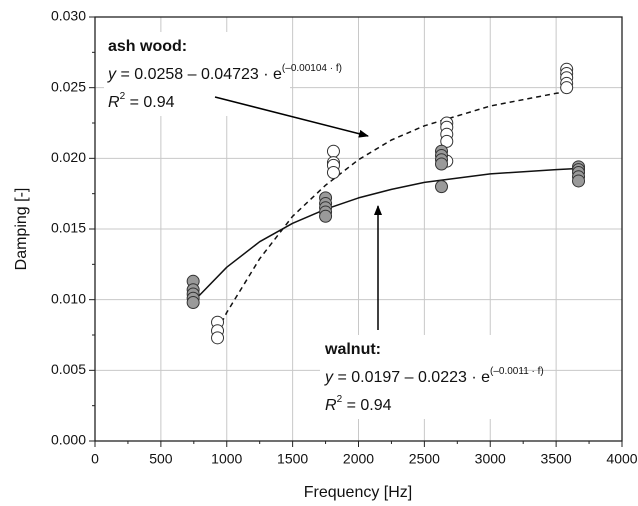 The height and width of the screenshot is (506, 638). What do you see at coordinates (291, 117) in the screenshot?
I see `annotation-arrow` at bounding box center [291, 117].